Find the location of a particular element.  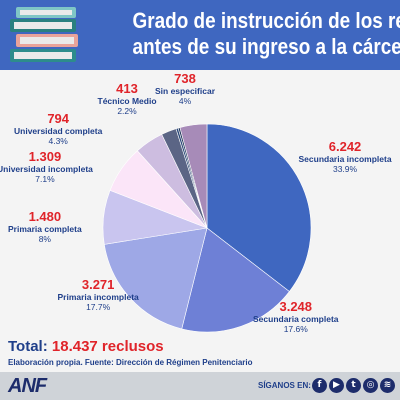

label-4: 1.309 Universidad incompleta 7.1% is located at coordinates (46, 167).